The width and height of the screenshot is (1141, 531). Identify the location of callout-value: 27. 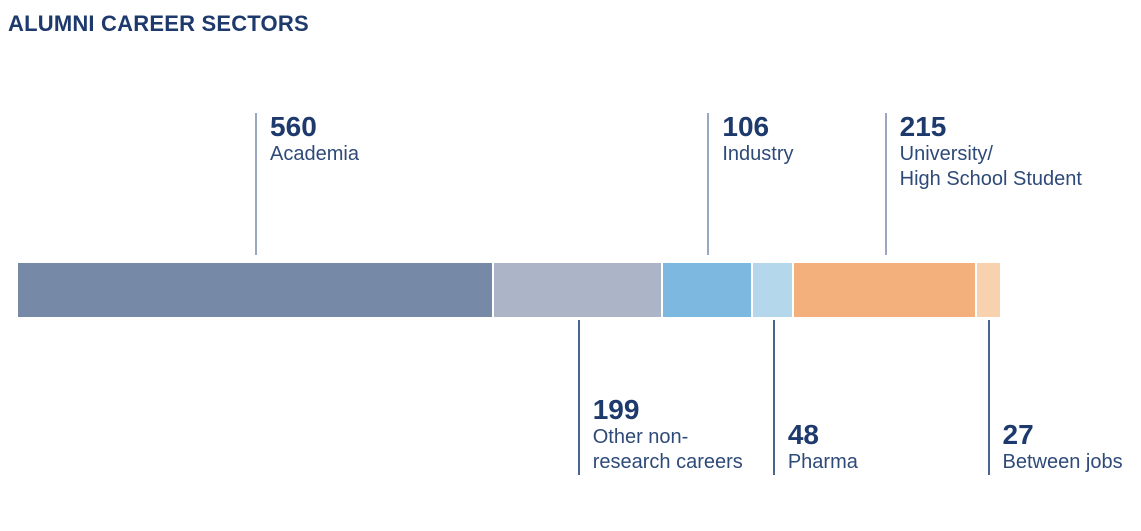
(1018, 434).